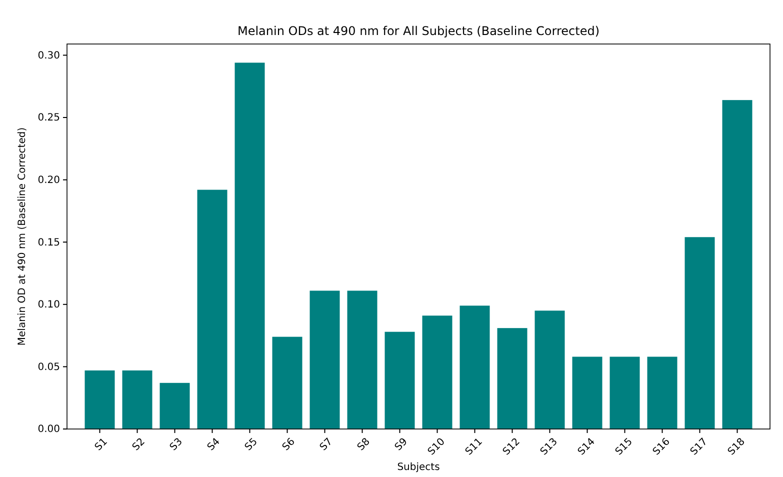 This screenshot has height=477, width=783. Describe the element at coordinates (214, 445) in the screenshot. I see `x-tick-label: S4` at that location.